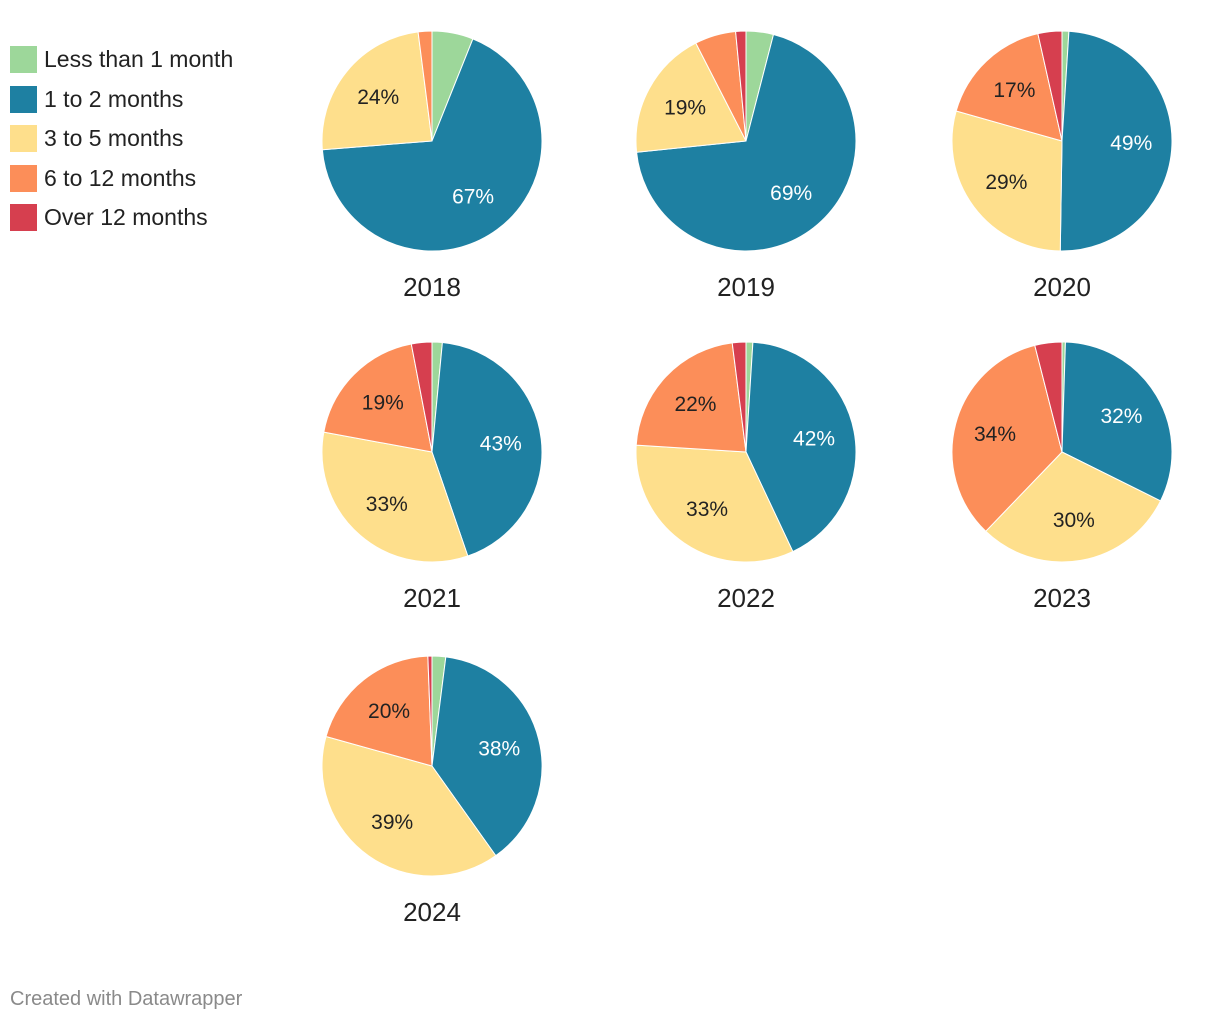 The image size is (1220, 1024). Describe the element at coordinates (1062, 598) in the screenshot. I see `pie-year-label: 2023` at that location.